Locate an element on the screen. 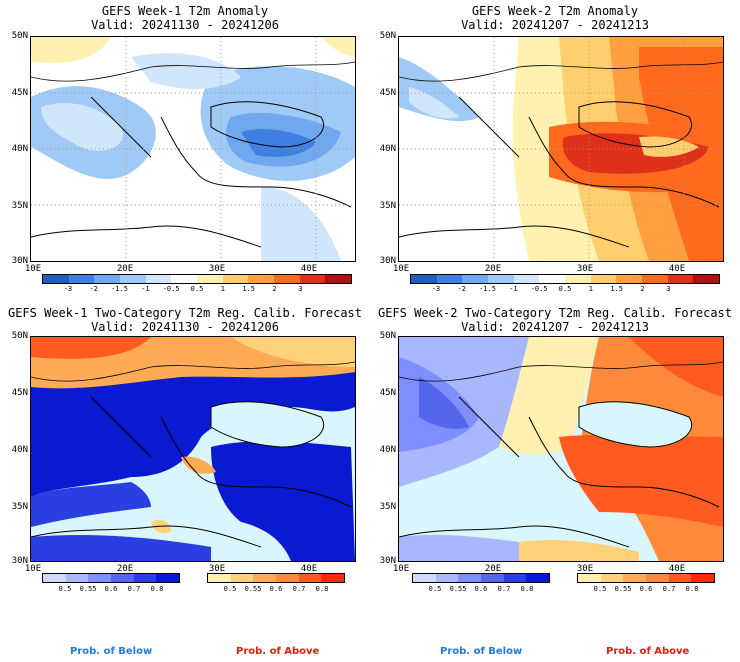 The width and height of the screenshot is (740, 662). panel-title: GEFS Week-1 T2m Anomaly is located at coordinates (185, 11).